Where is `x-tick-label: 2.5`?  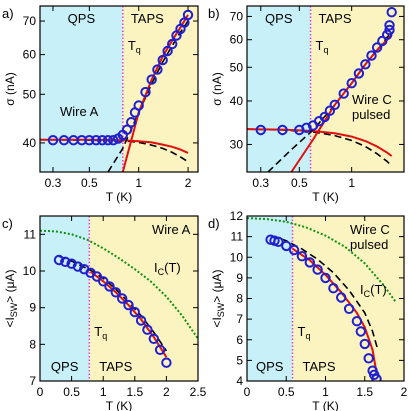 x-tick-label: 2.5 is located at coordinates (198, 392).